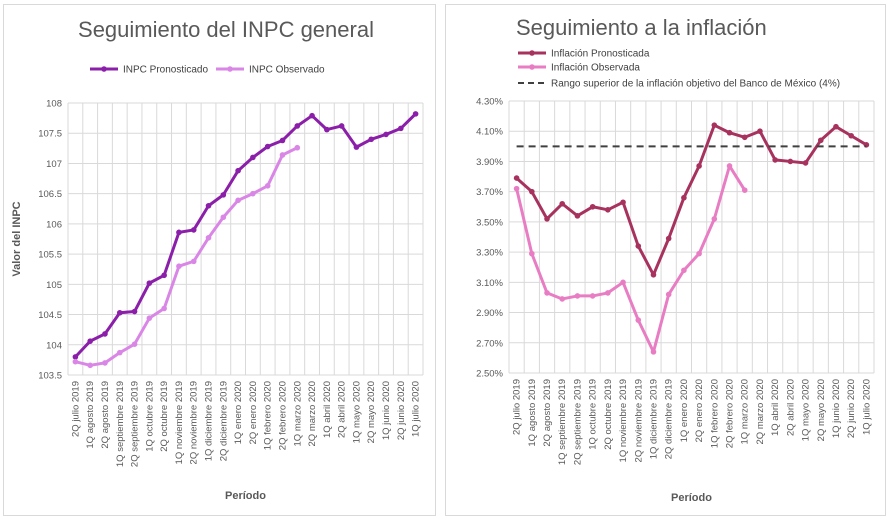  What do you see at coordinates (17, 238) in the screenshot?
I see `y-axis-title: Valor del INPC` at bounding box center [17, 238].